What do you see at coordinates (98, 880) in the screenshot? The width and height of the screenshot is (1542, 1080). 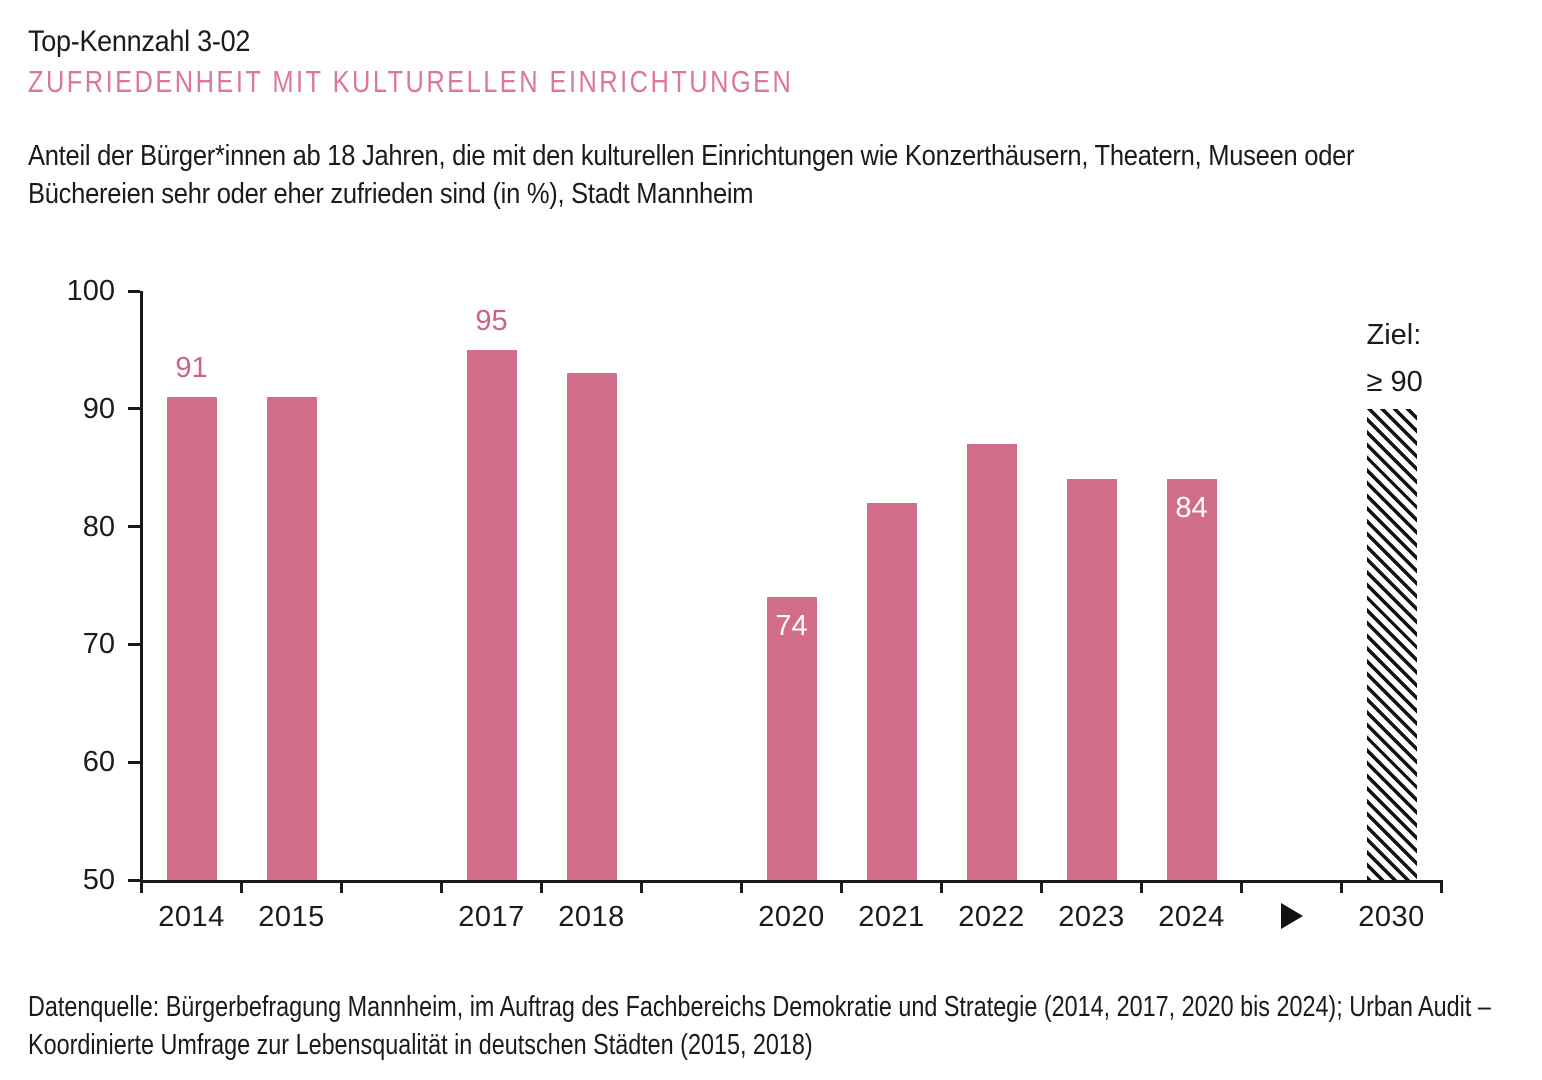 I see `y-axis-label: 50` at bounding box center [98, 880].